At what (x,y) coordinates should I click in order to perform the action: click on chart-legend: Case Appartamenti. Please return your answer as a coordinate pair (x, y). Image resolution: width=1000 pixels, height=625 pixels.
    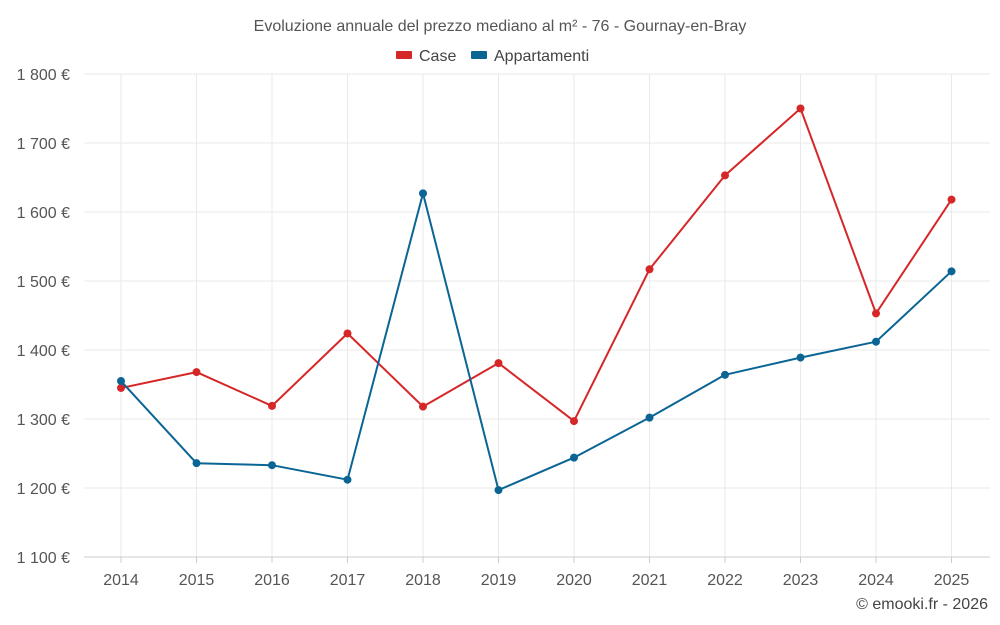
    Looking at the image, I should click on (492, 56).